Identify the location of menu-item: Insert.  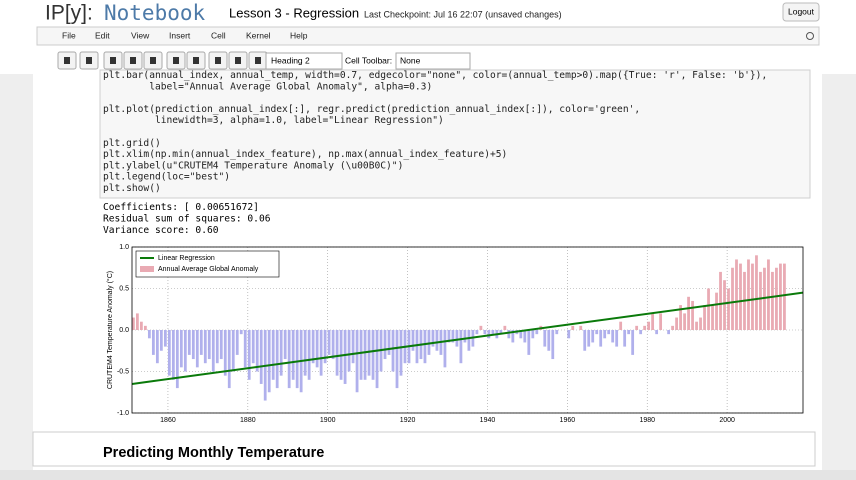
(180, 35).